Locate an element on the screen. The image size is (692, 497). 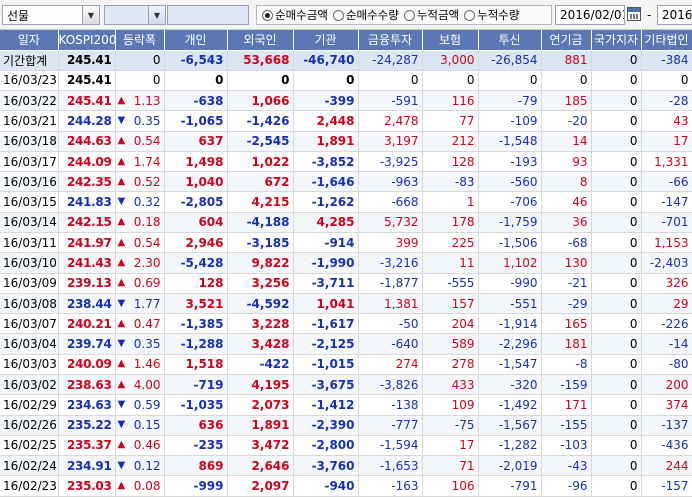
personal-cell: -2,805 is located at coordinates (196, 202).